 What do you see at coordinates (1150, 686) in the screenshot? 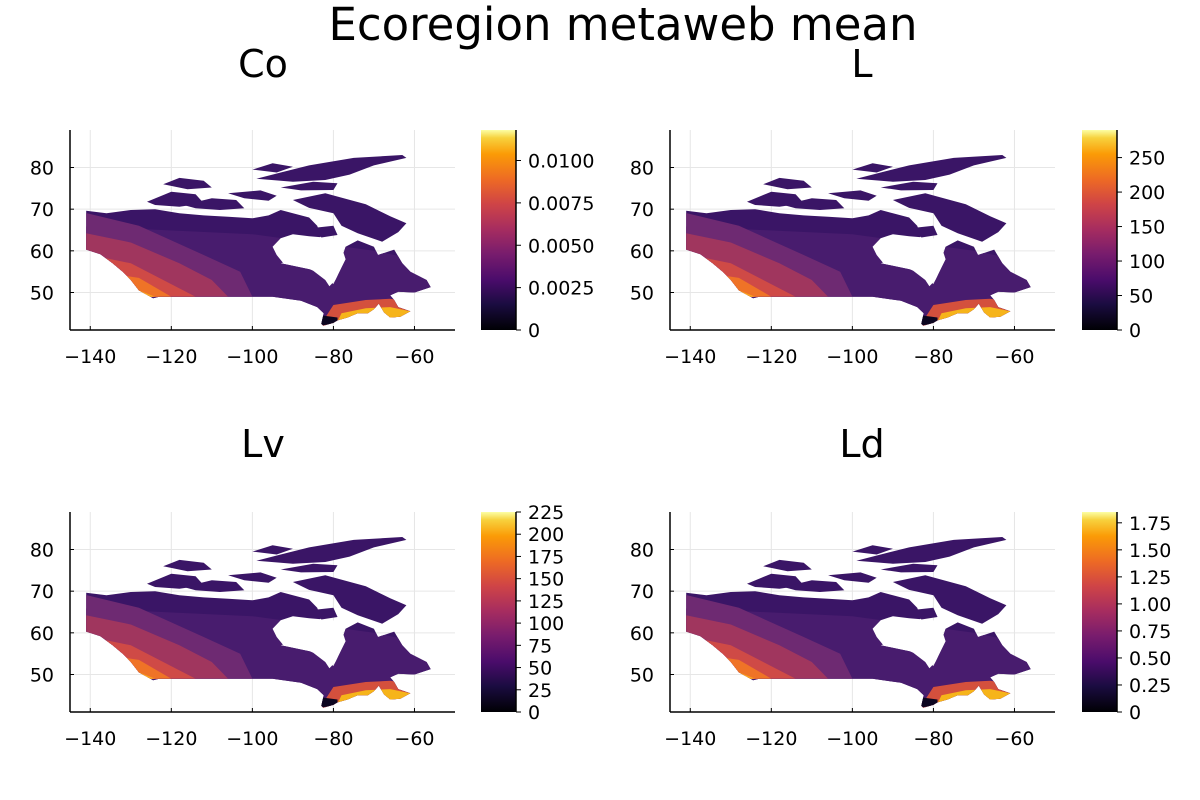
I see `colorbar-tick-label: 0.25` at bounding box center [1150, 686].